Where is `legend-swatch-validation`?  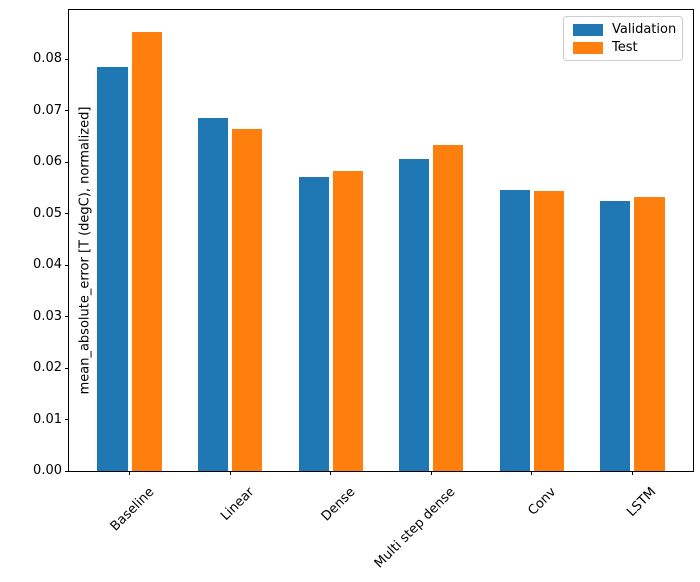
legend-swatch-validation is located at coordinates (588, 30).